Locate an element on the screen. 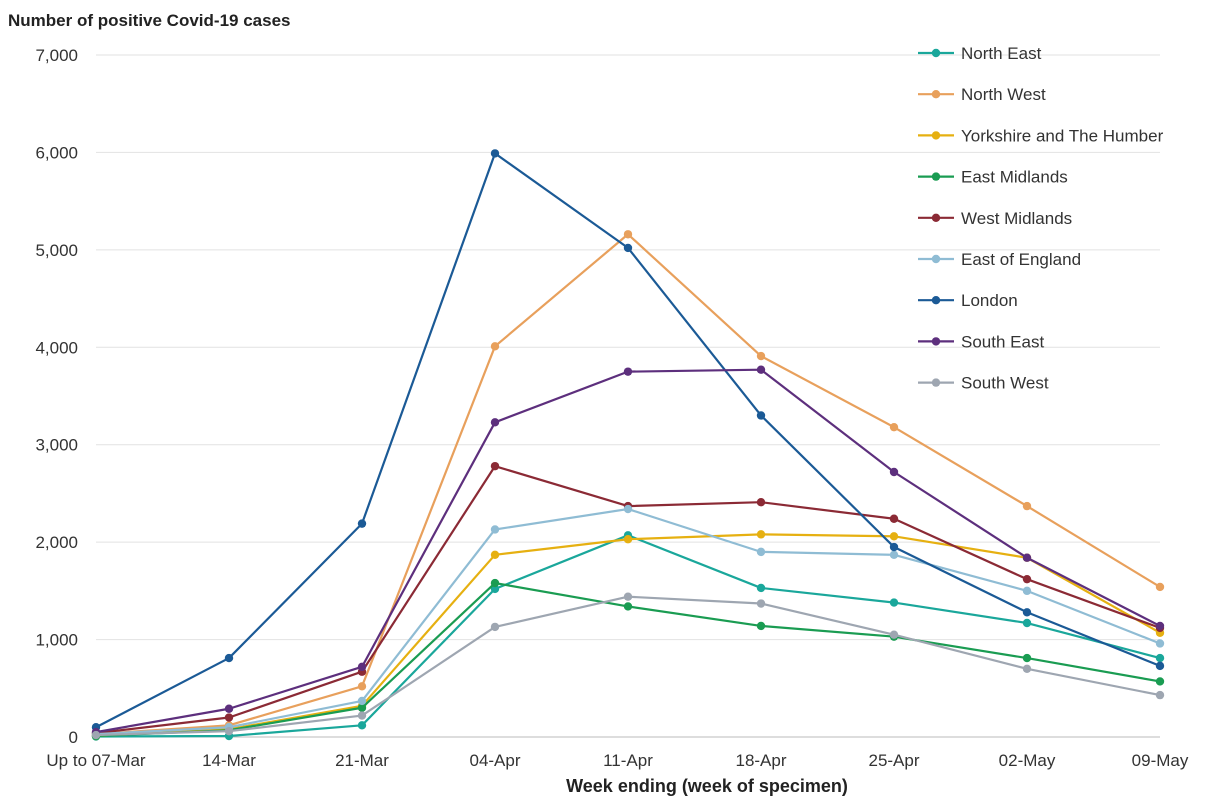 The image size is (1206, 796). x-tick-label: 04-Apr is located at coordinates (494, 760).